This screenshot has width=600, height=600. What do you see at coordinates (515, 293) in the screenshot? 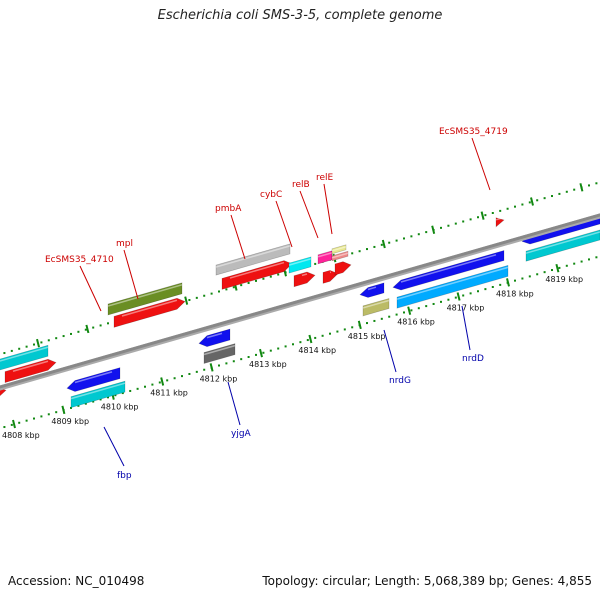
I see `tick-label: 4818 kbp` at bounding box center [515, 293].